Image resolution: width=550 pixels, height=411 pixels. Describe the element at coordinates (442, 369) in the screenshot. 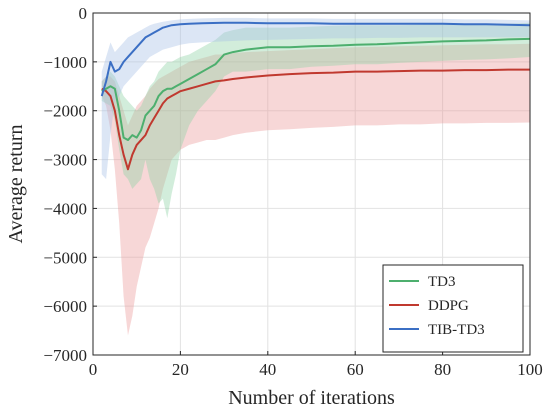

I see `x-tick-label: 80` at that location.